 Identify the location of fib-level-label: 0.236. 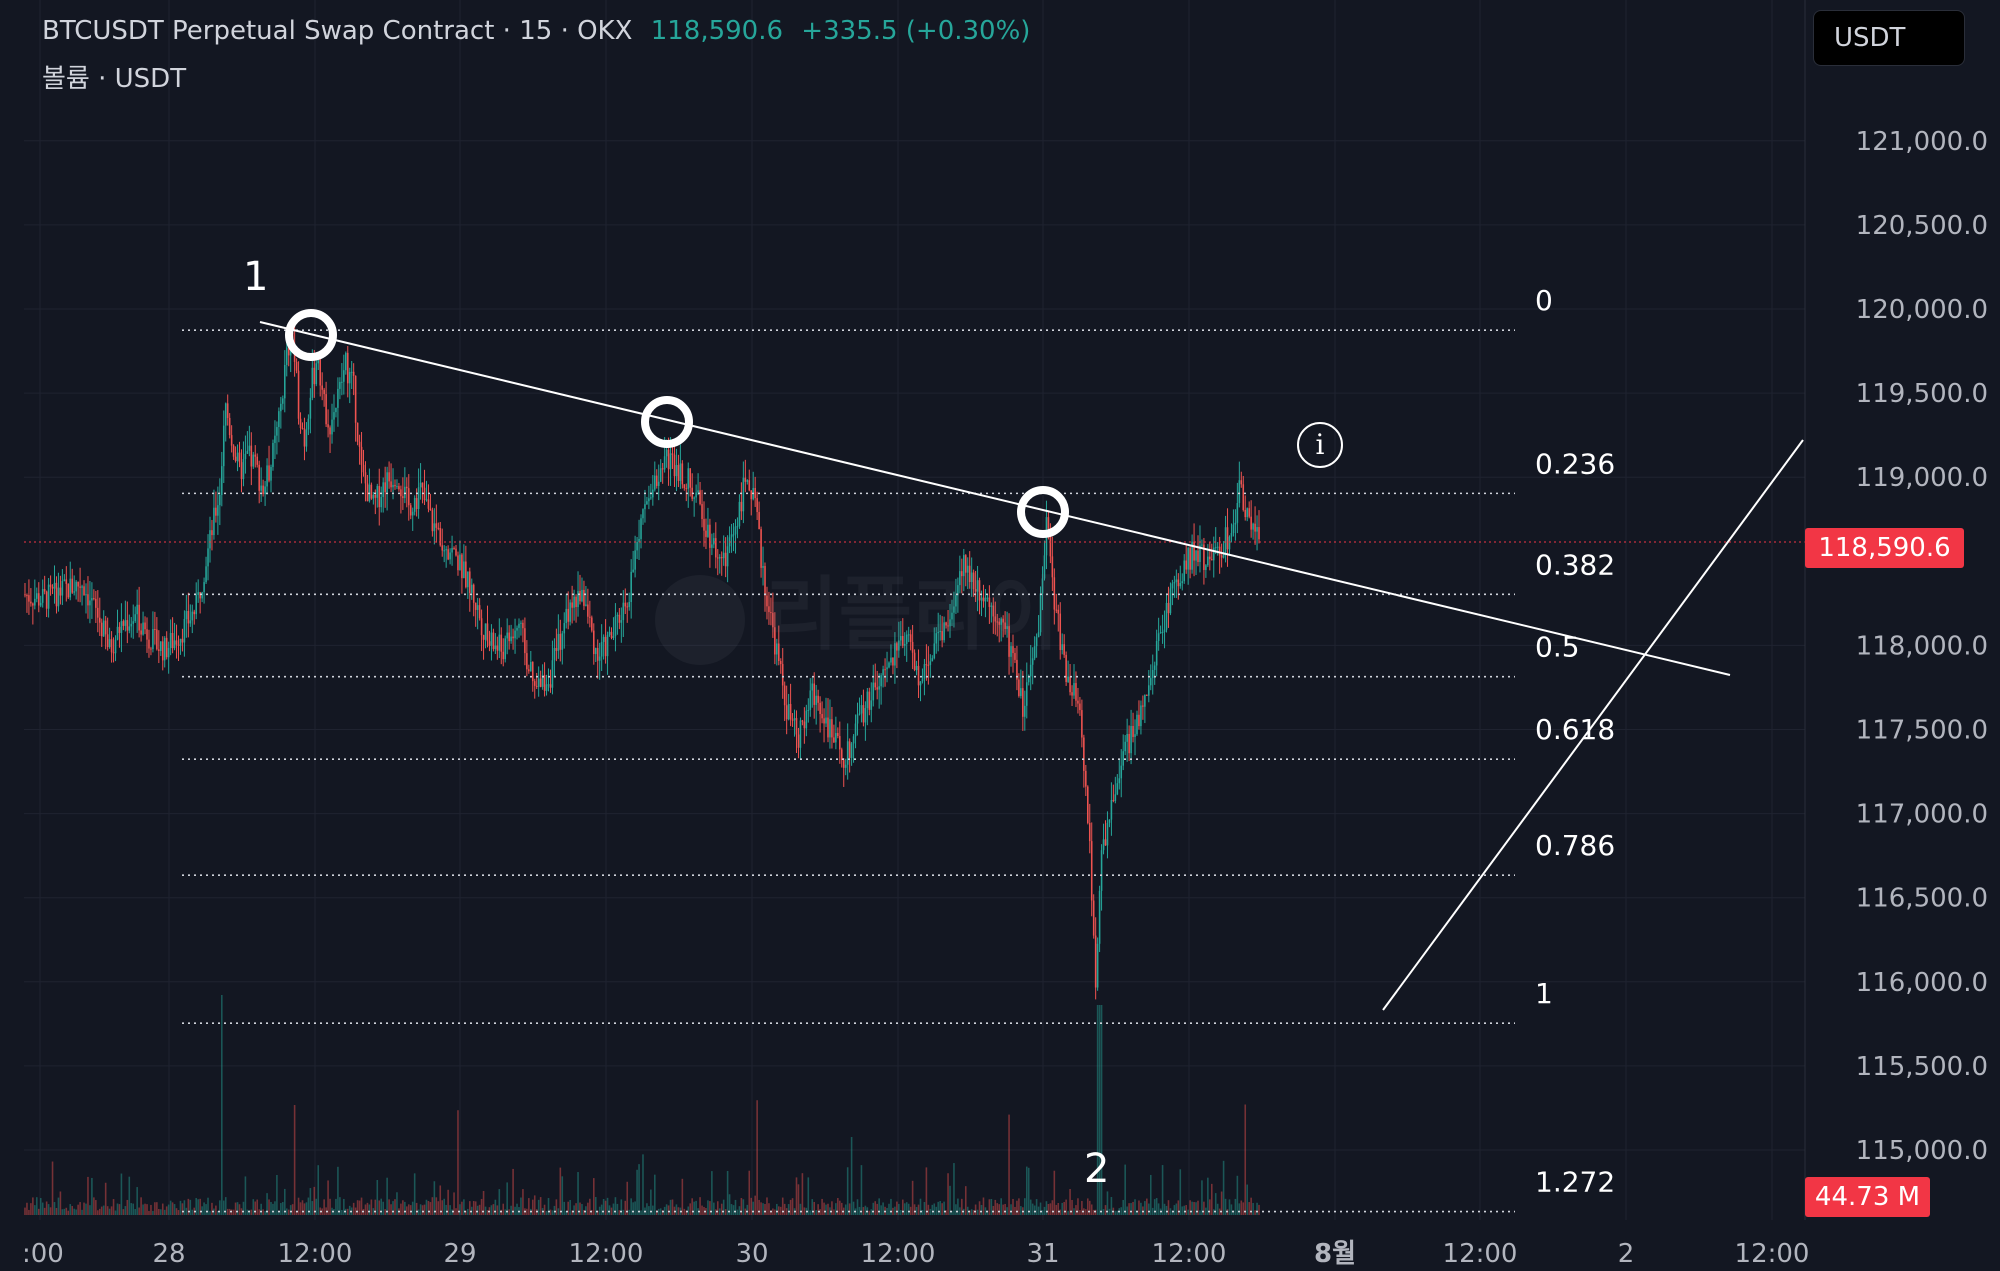
(1575, 463).